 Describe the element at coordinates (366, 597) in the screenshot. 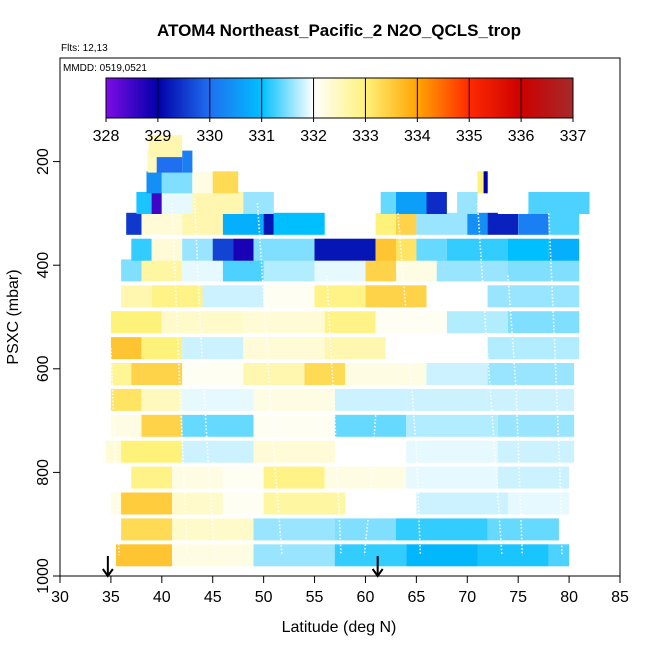

I see `x-tick-label: 60` at that location.